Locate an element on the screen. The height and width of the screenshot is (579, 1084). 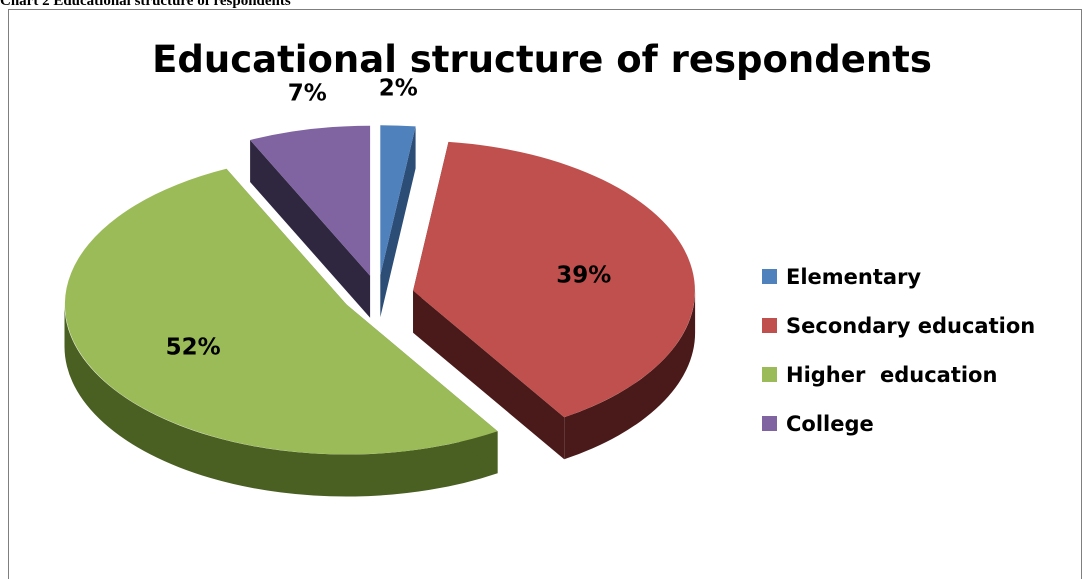
data-label-secondary-education: 39% is located at coordinates (583, 276).